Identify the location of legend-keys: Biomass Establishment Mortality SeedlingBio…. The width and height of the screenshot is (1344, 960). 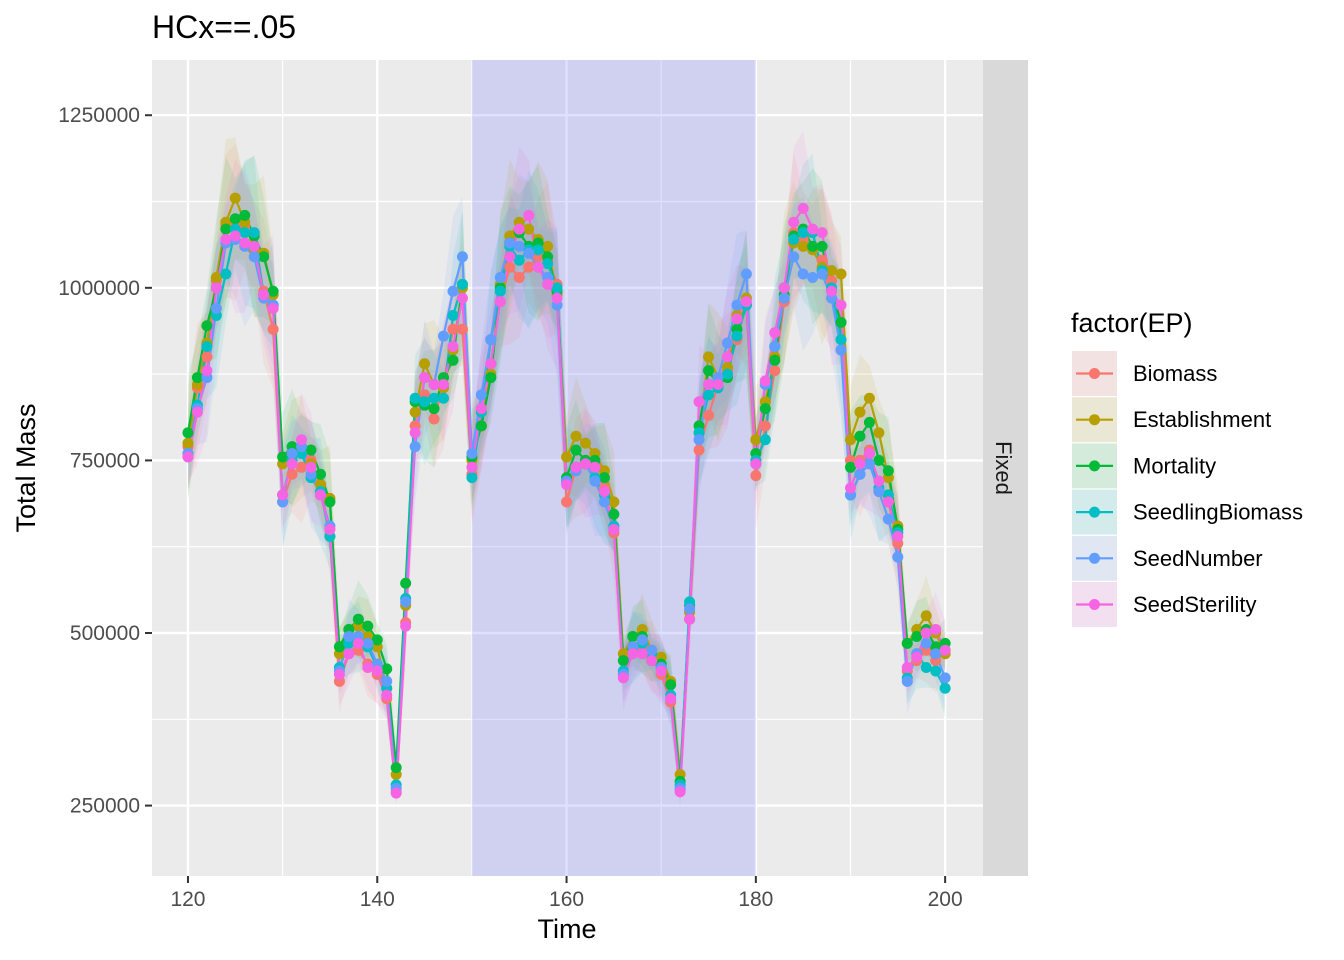
(1187, 489).